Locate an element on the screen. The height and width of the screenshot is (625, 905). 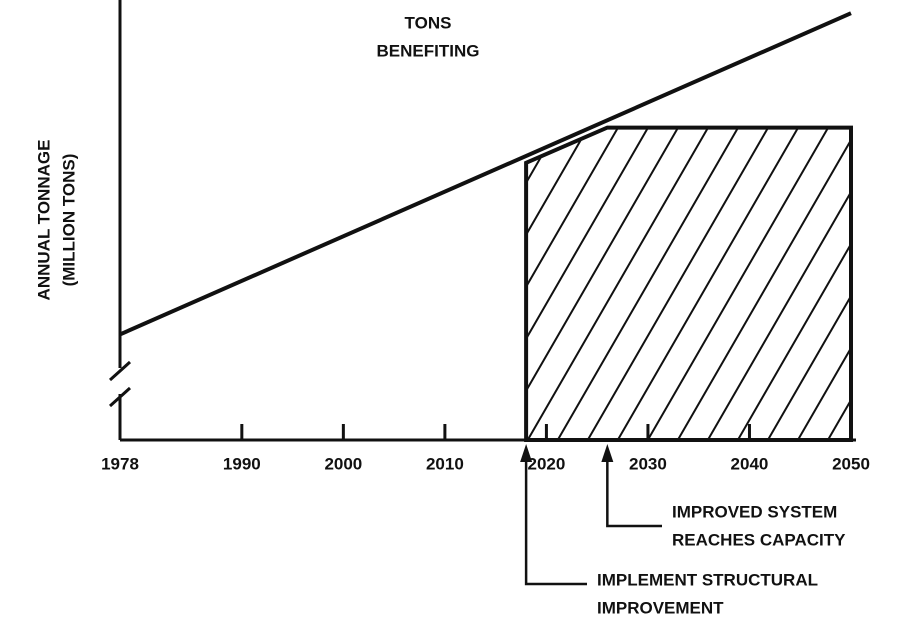
annotation: TONS is located at coordinates (428, 22).